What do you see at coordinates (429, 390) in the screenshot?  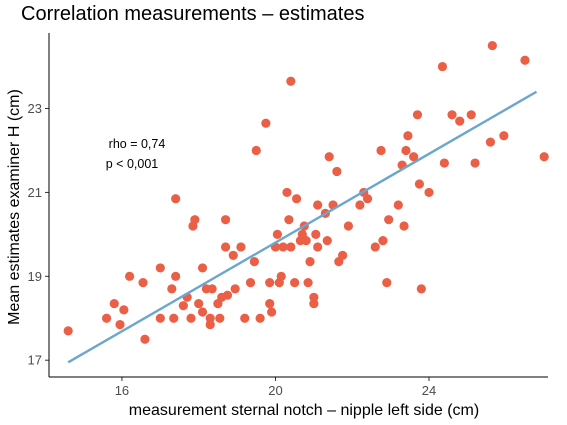 I see `x-tick-label: 24` at bounding box center [429, 390].